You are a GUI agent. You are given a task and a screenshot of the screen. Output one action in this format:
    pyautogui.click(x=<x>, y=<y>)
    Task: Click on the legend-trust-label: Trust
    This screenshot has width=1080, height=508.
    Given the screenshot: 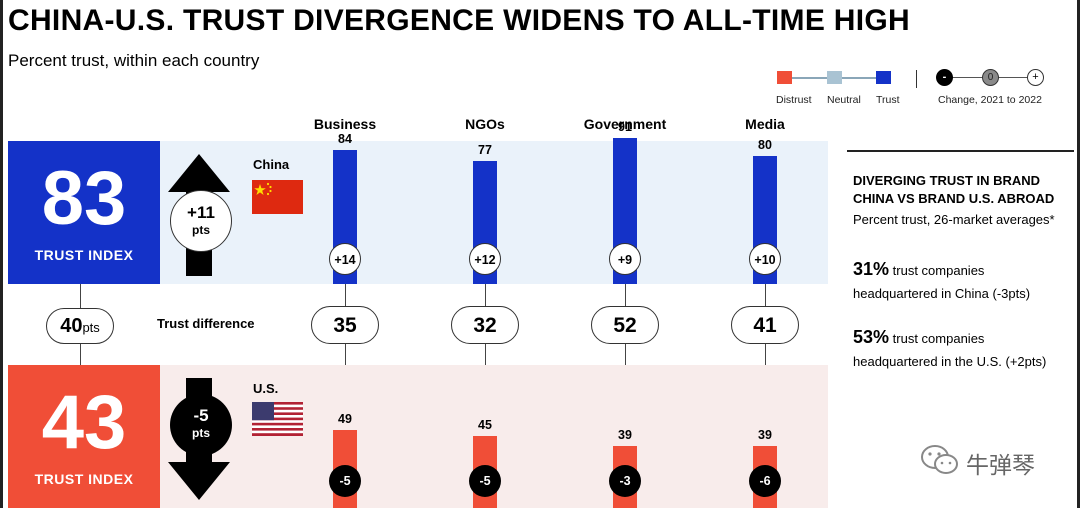 What is the action you would take?
    pyautogui.click(x=888, y=100)
    